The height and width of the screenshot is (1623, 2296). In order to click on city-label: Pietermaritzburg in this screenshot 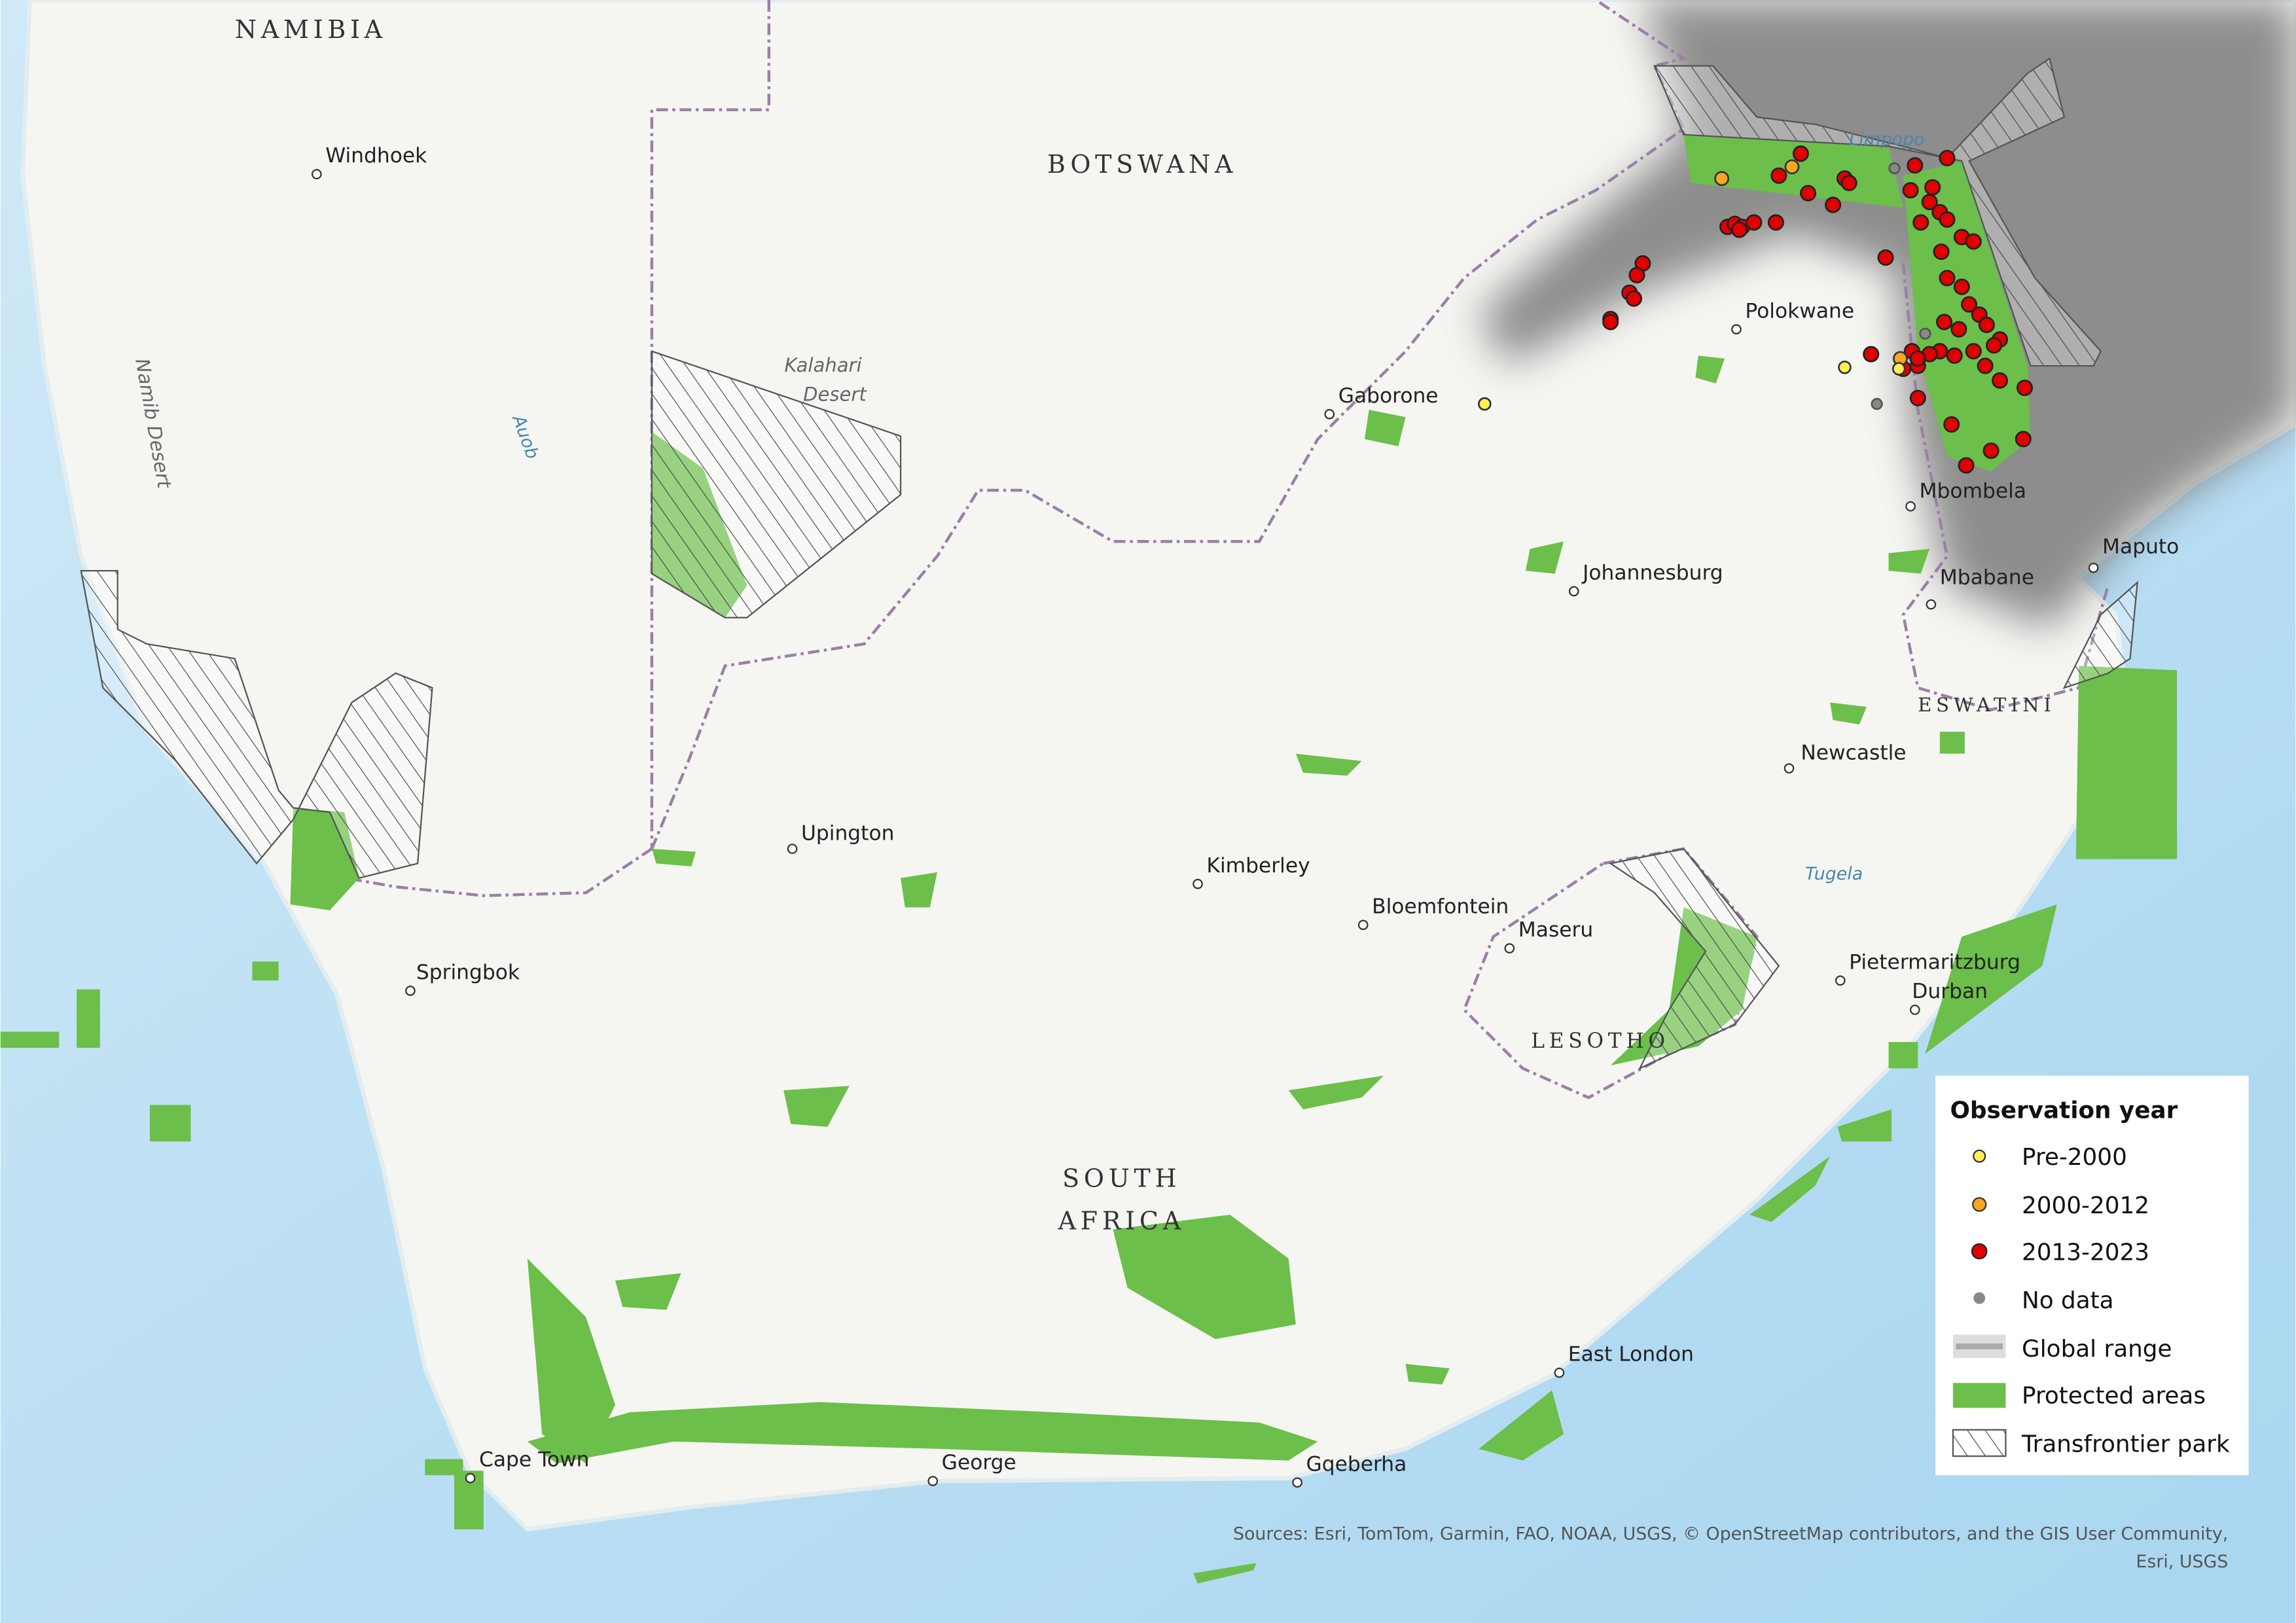, I will do `click(1934, 962)`.